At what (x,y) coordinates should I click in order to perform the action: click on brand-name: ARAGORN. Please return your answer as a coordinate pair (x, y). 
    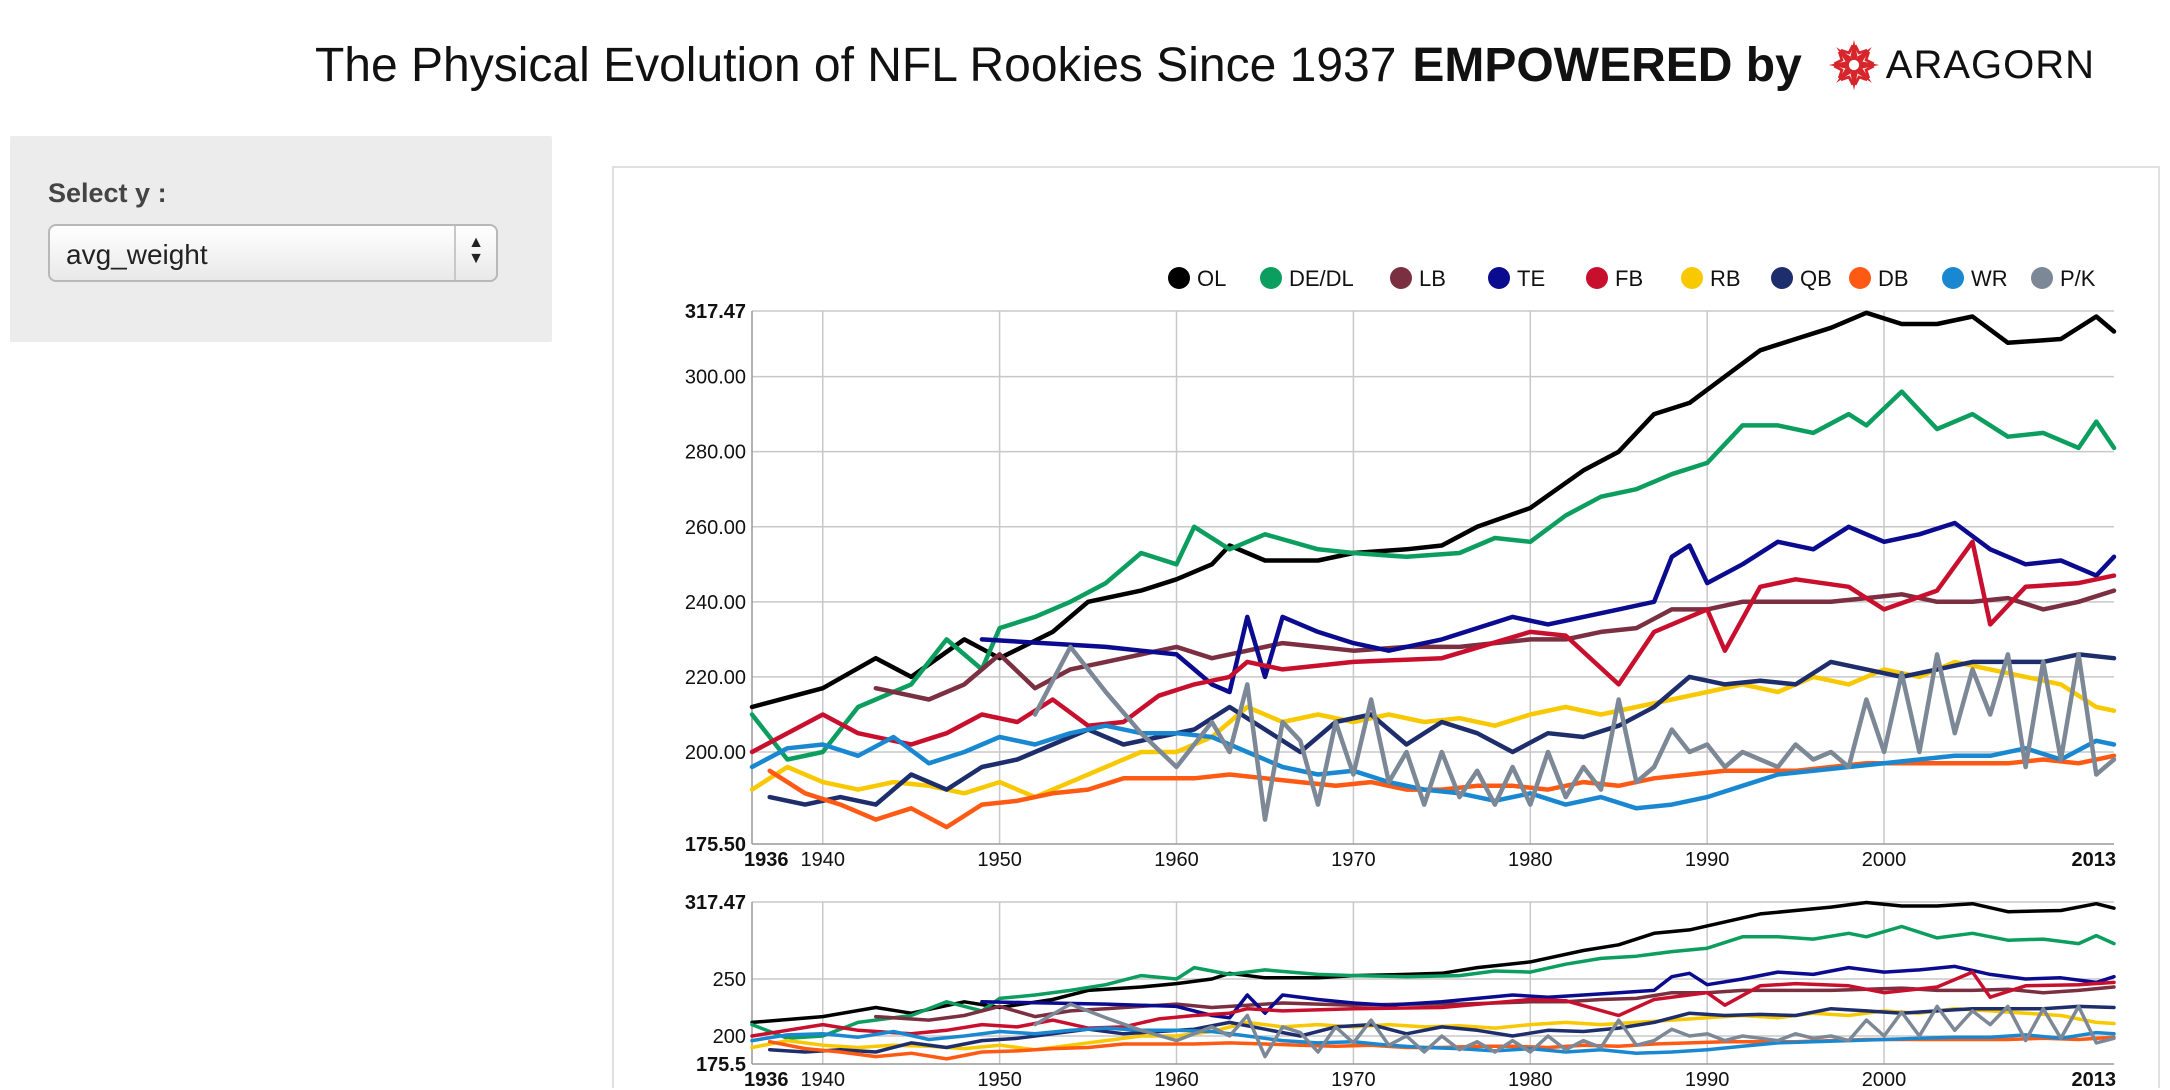
    Looking at the image, I should click on (1990, 64).